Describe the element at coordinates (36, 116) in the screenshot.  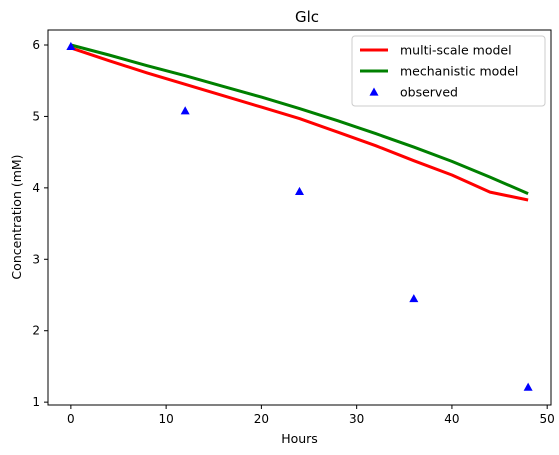
I see `y-tick-label: 5` at that location.